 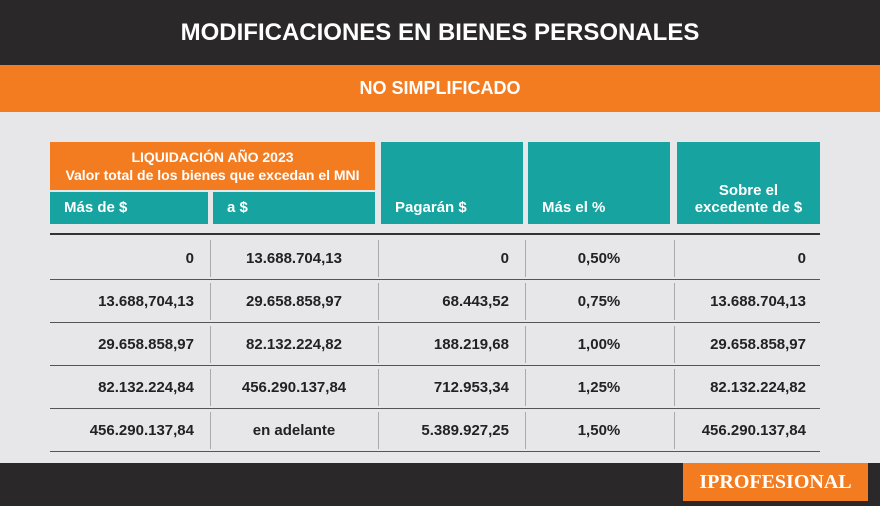 I want to click on table-cell: 13.688,704,13, so click(x=146, y=301).